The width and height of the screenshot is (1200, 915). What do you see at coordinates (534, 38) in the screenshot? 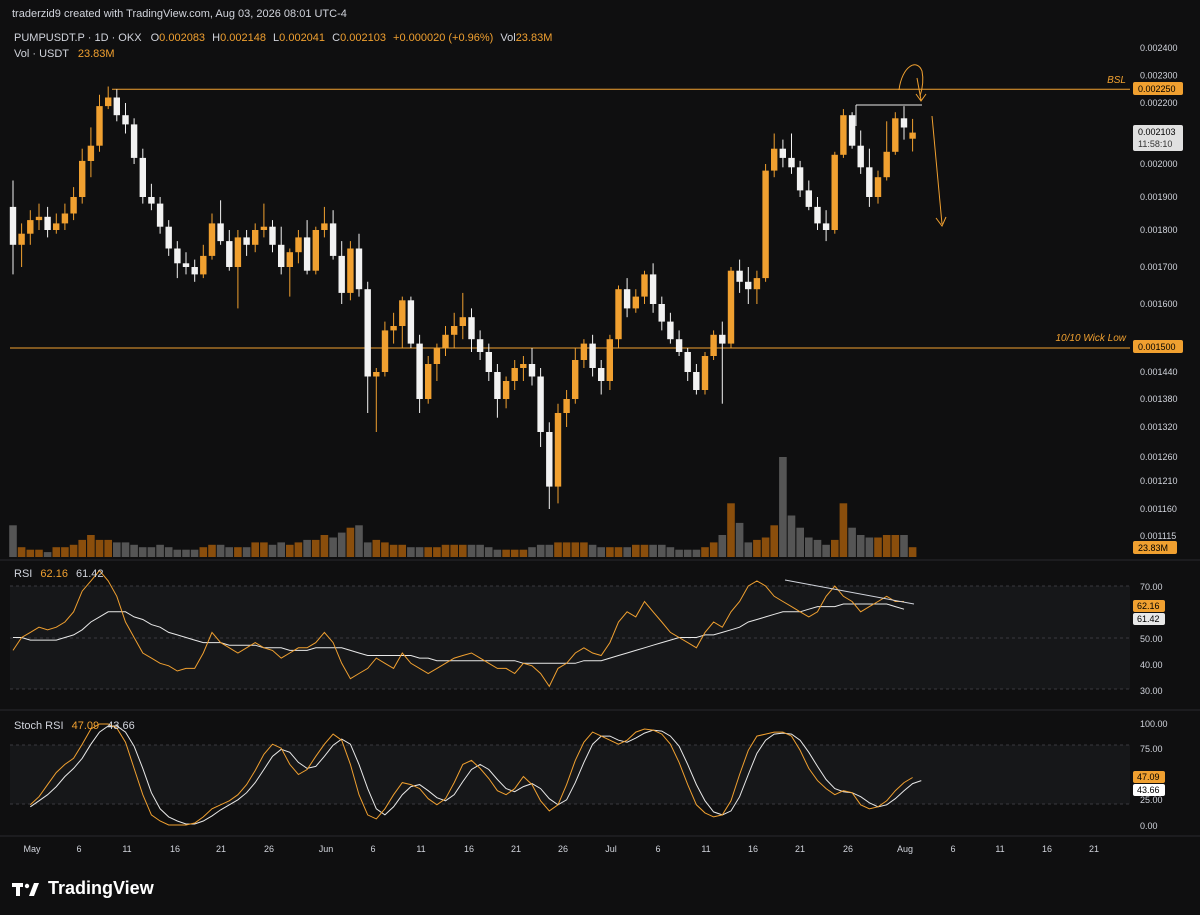
I see `legend-vol-value: 23.83M` at bounding box center [534, 38].